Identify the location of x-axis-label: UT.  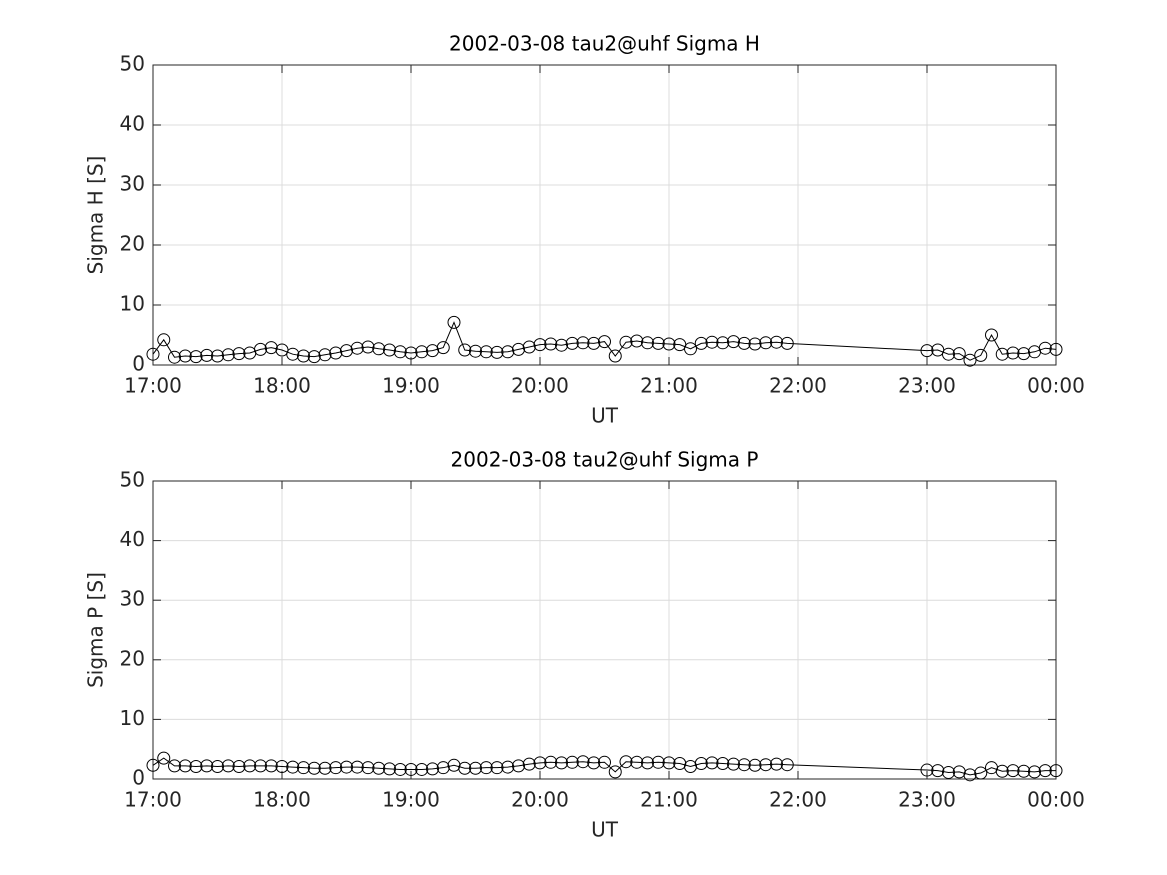
(605, 416).